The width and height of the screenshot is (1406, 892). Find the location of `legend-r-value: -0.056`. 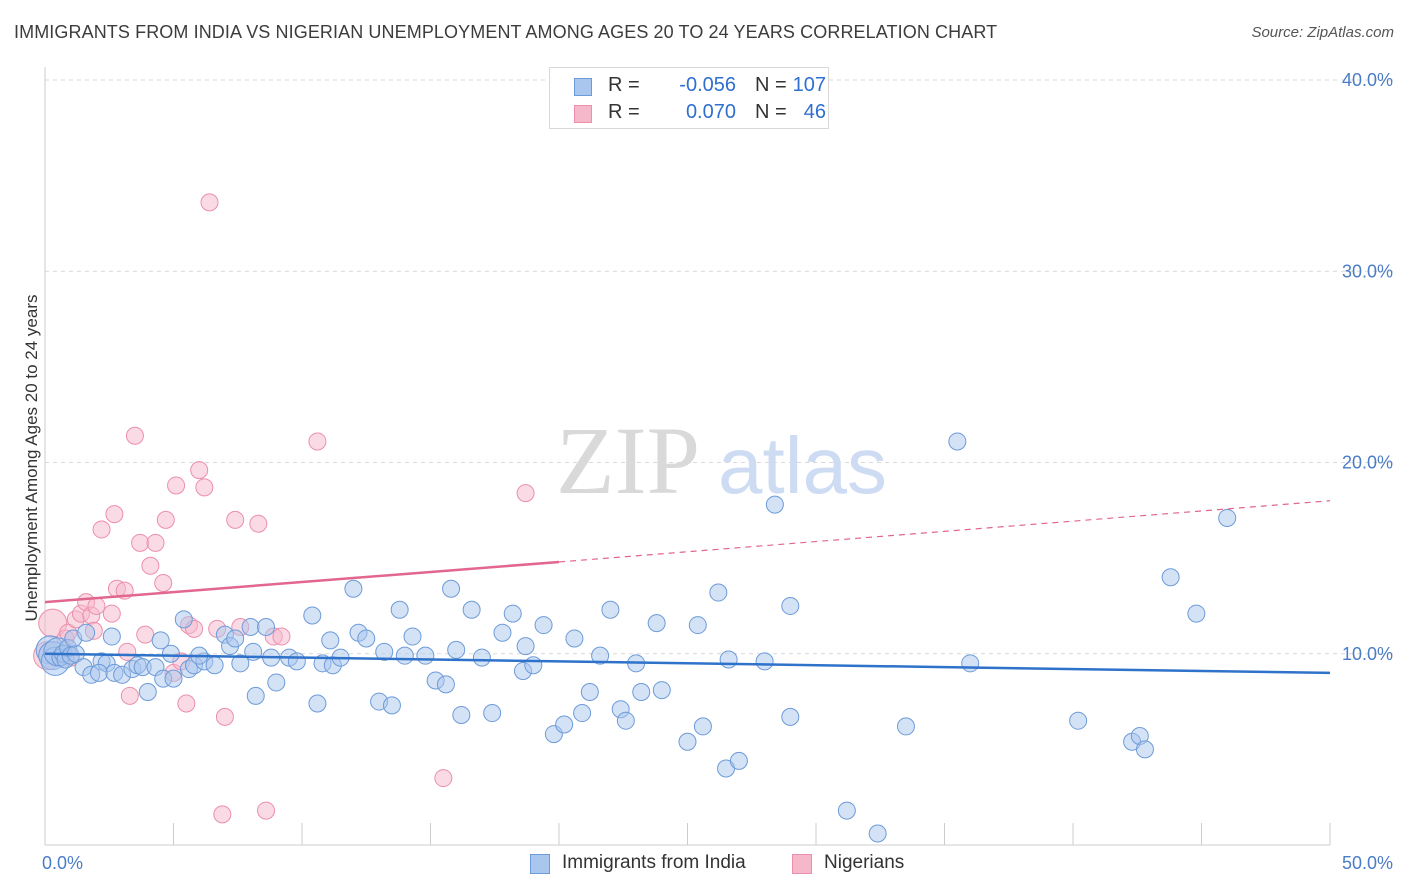

legend-r-value: -0.056 is located at coordinates (707, 85).